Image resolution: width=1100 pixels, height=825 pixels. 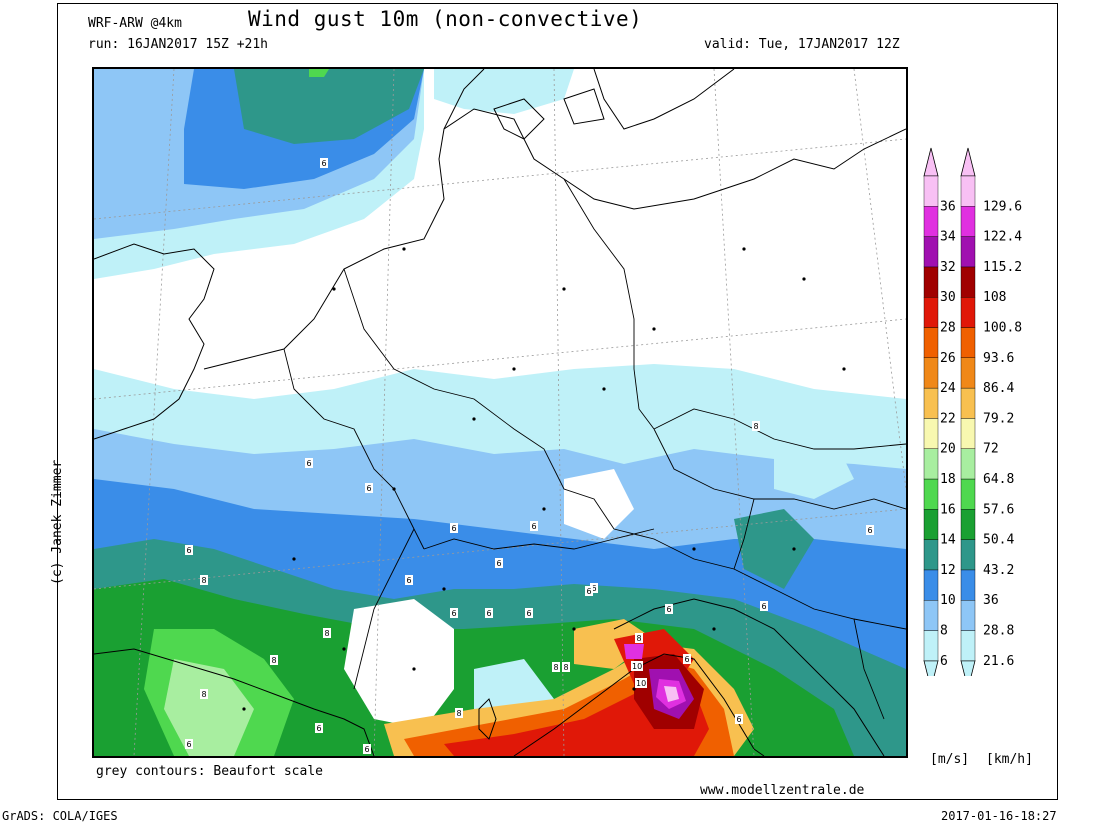 What do you see at coordinates (948, 358) in the screenshot?
I see `colorbar-tick-label: 26` at bounding box center [948, 358].